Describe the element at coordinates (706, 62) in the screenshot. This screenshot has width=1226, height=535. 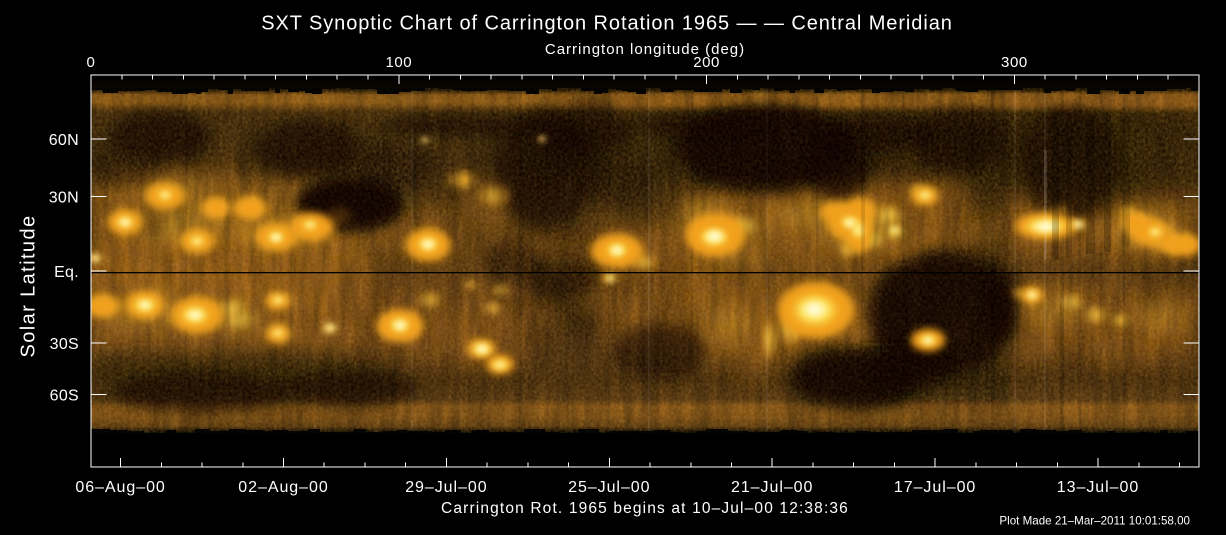
I see `svg-text: 200` at that location.